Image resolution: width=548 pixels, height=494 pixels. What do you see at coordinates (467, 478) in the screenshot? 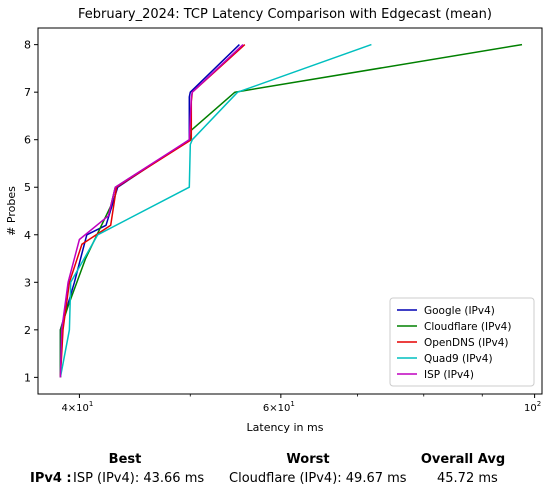
I see `summary-avg-value: 45.72 ms` at bounding box center [467, 478].